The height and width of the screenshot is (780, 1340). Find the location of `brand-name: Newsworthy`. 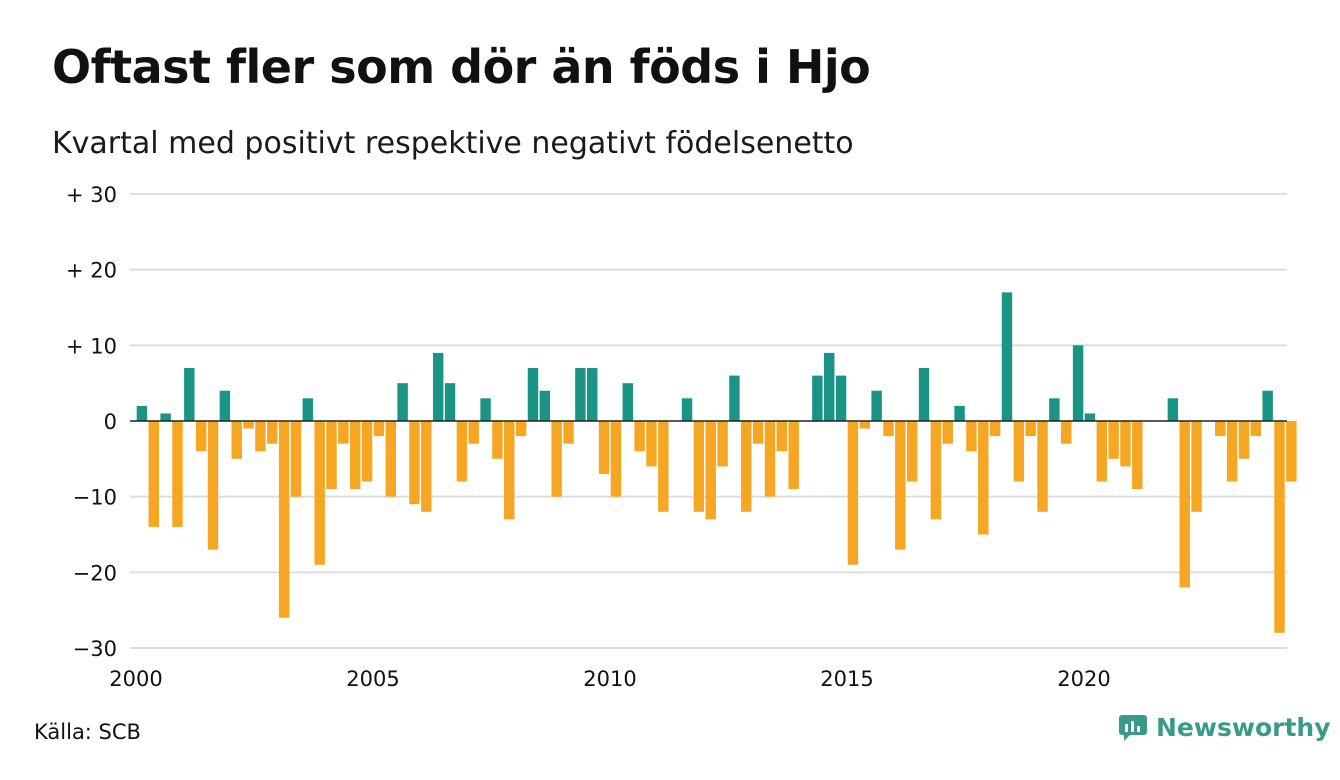

brand-name: Newsworthy is located at coordinates (1243, 727).